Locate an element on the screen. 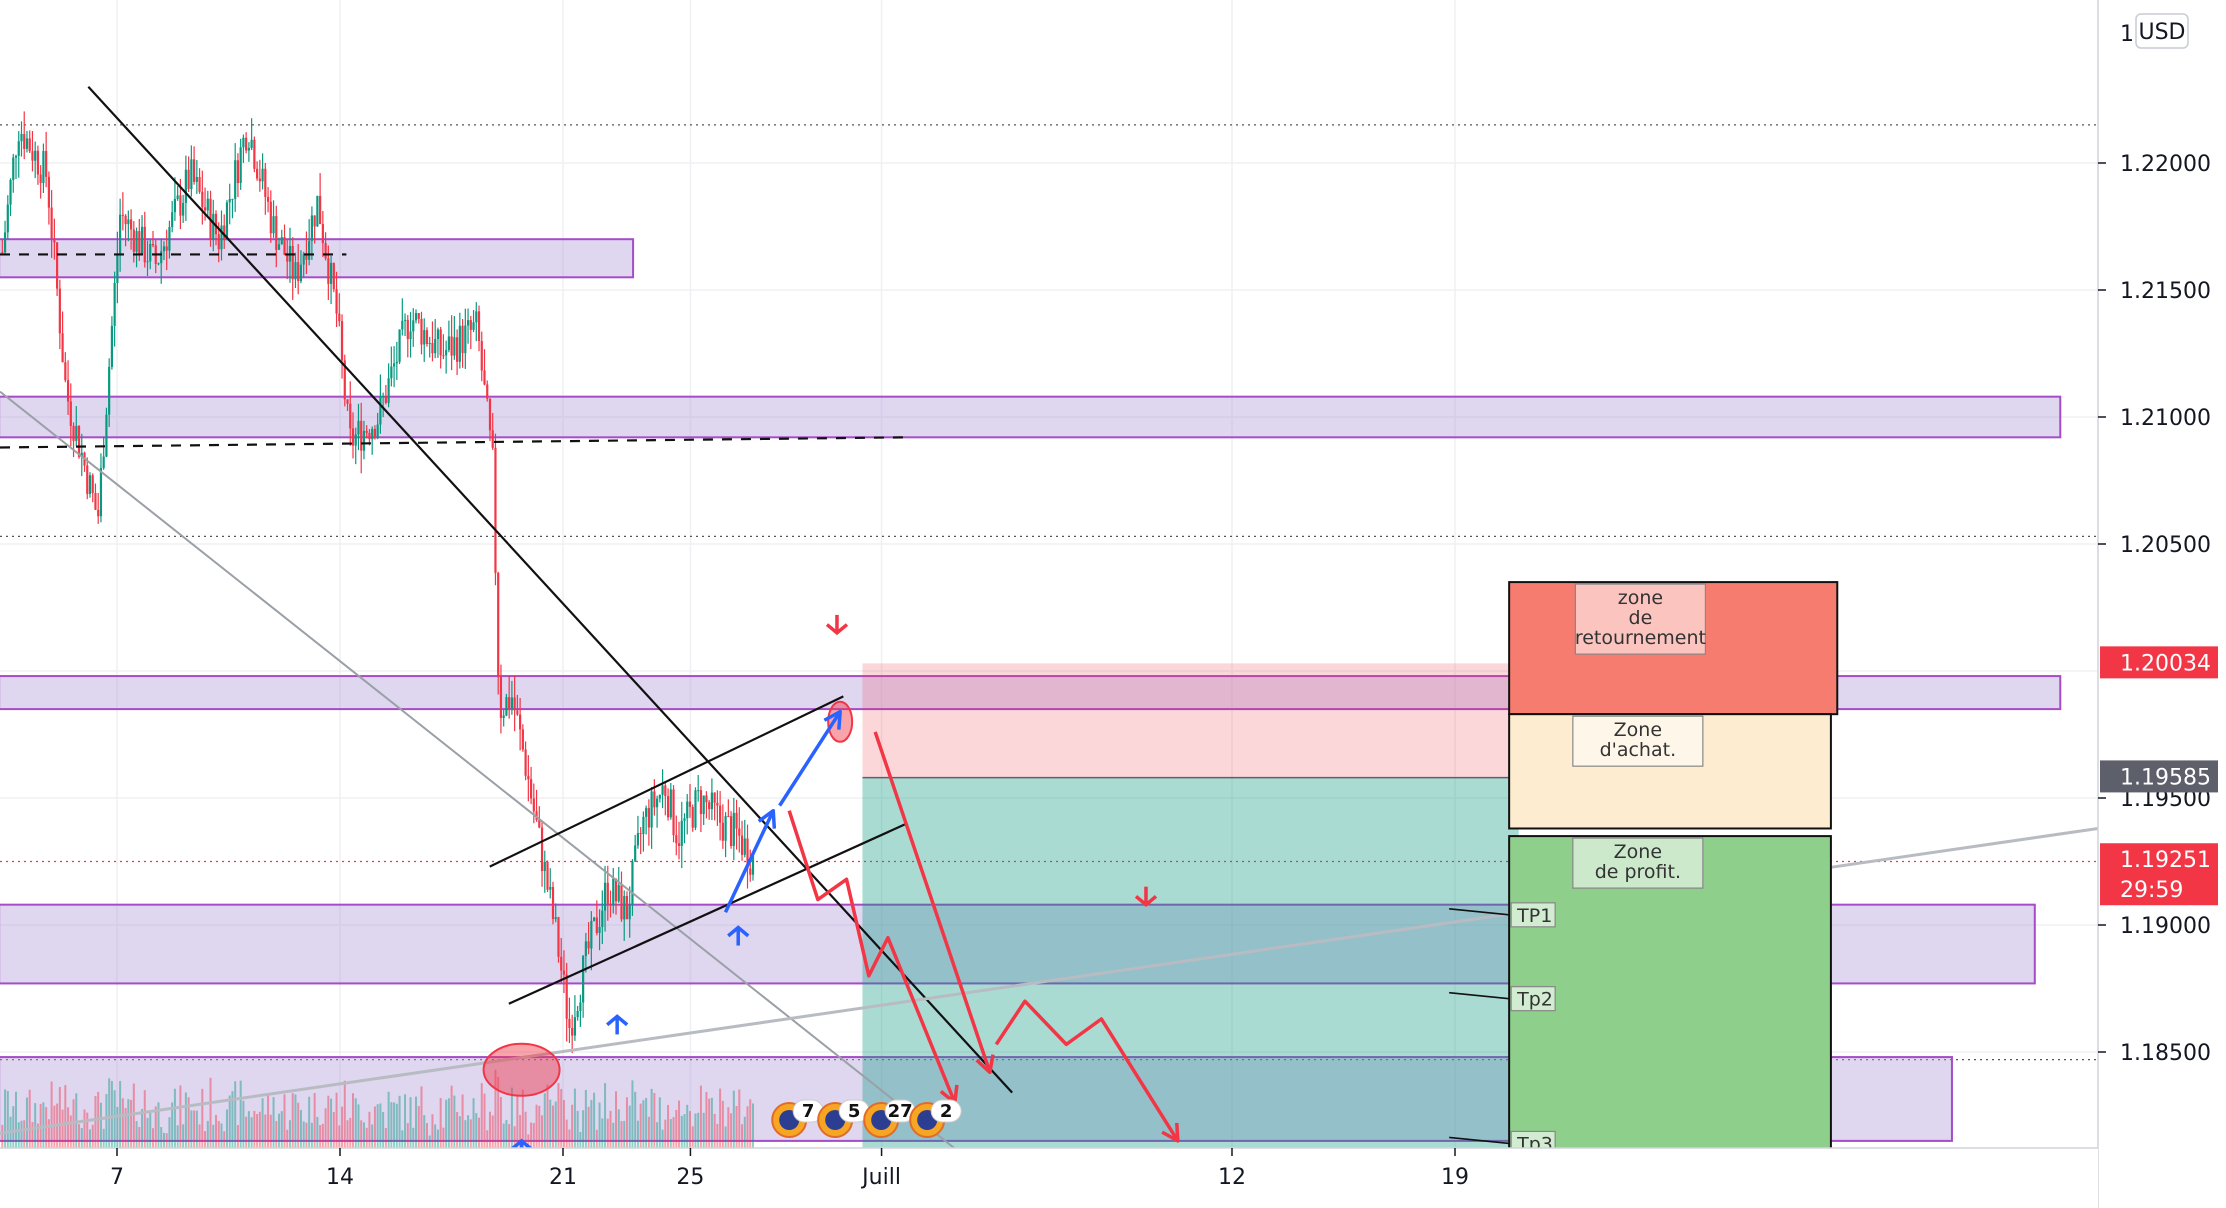  time-axis: 7 14 21 25 Juill 12 19 is located at coordinates (1049, 1177).